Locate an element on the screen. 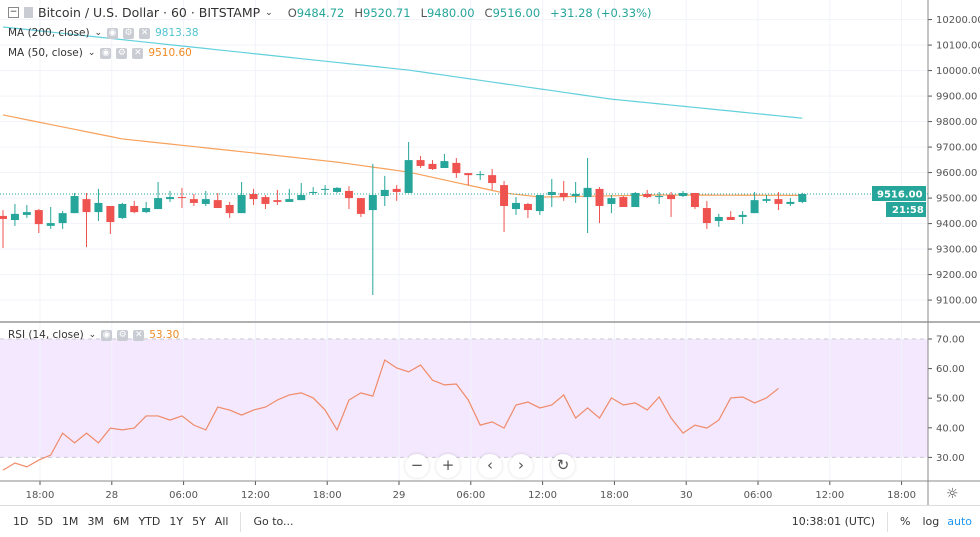 The height and width of the screenshot is (537, 980). range-1m: 1M is located at coordinates (70, 521).